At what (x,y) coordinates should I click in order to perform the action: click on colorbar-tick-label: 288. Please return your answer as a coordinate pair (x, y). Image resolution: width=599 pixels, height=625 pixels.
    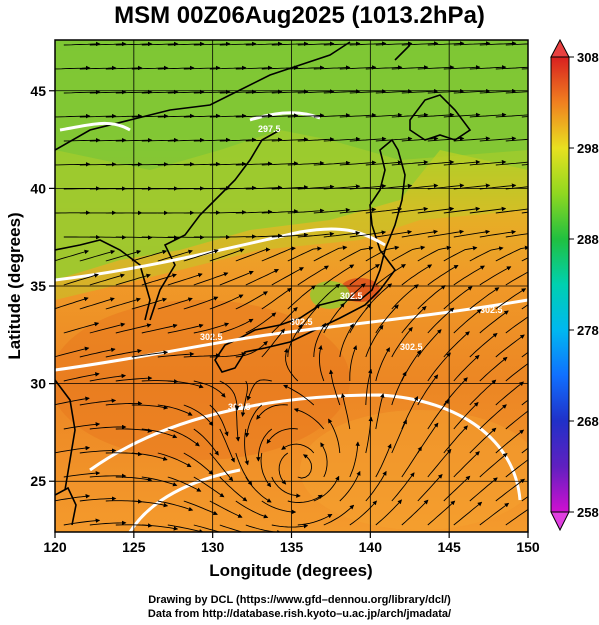
    Looking at the image, I should click on (588, 239).